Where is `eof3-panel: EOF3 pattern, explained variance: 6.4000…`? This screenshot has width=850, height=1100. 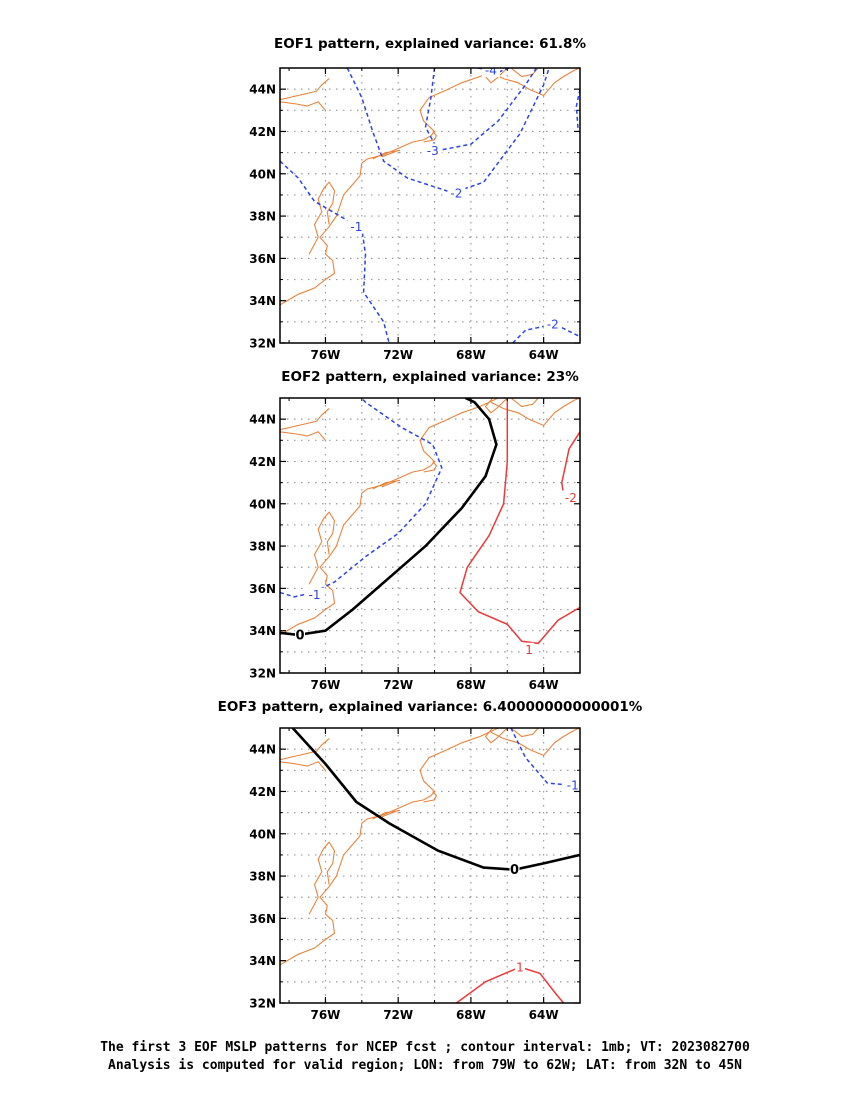
eof3-panel: EOF3 pattern, explained variance: 6.4000… is located at coordinates (430, 860).